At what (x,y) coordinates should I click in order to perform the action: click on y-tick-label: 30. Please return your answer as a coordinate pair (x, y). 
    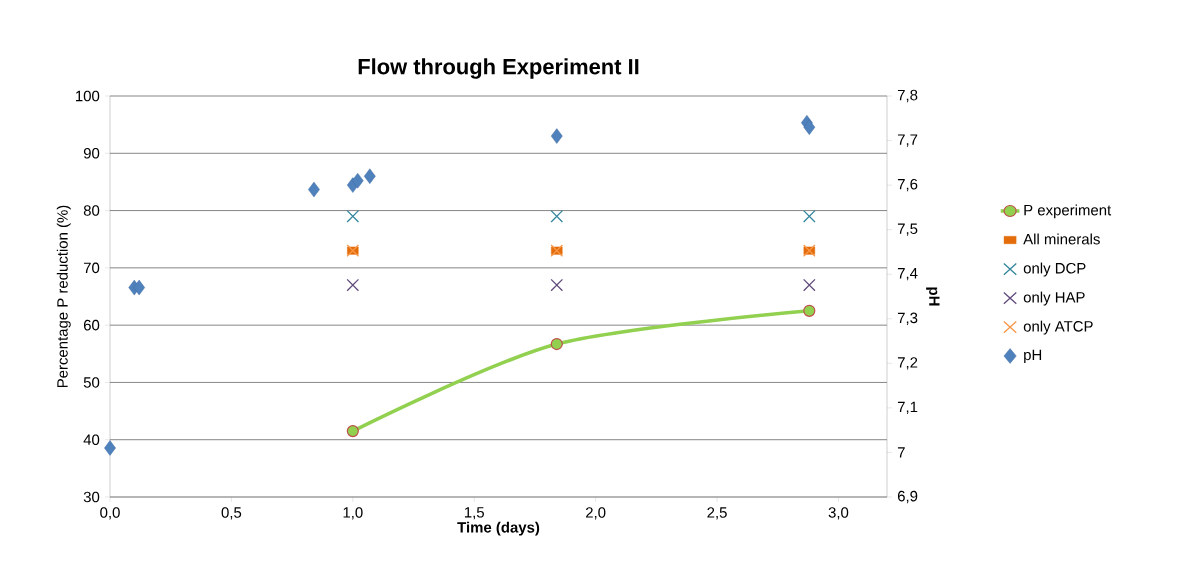
    Looking at the image, I should click on (91, 497).